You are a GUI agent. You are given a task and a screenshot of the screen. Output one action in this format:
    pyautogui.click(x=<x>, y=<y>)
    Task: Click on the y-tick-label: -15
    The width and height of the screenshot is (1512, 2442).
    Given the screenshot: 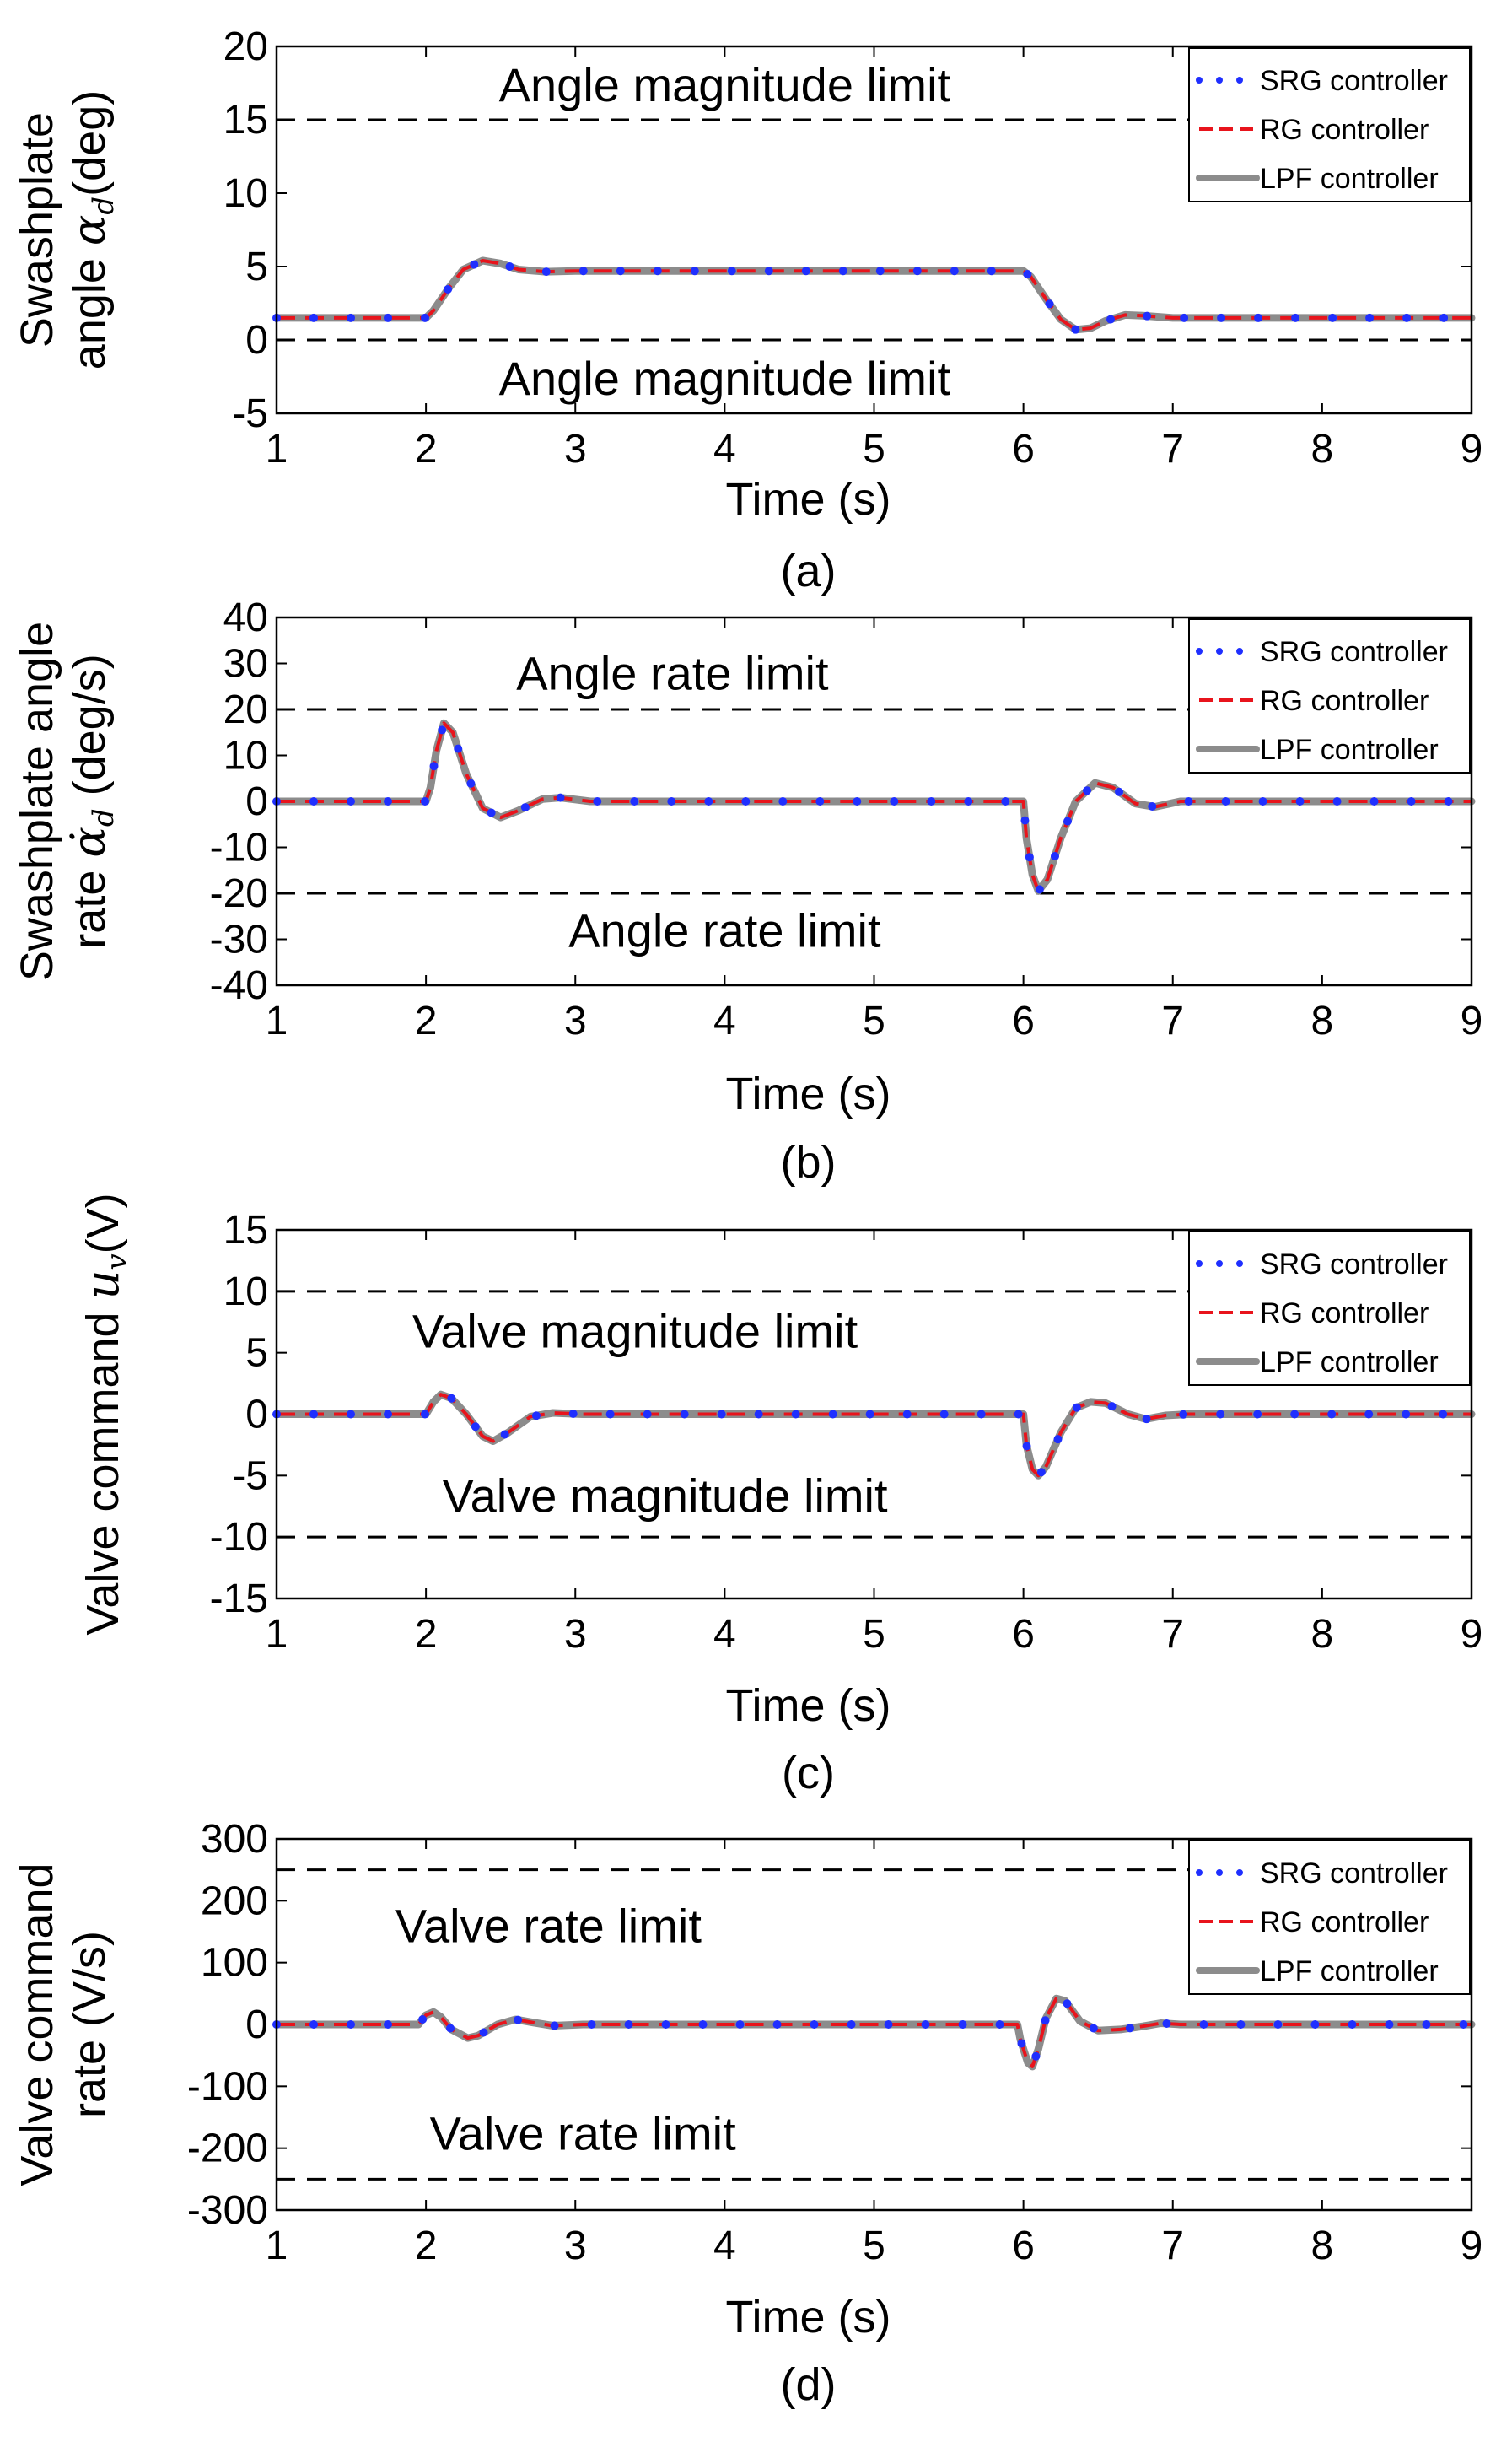 What is the action you would take?
    pyautogui.click(x=239, y=1599)
    